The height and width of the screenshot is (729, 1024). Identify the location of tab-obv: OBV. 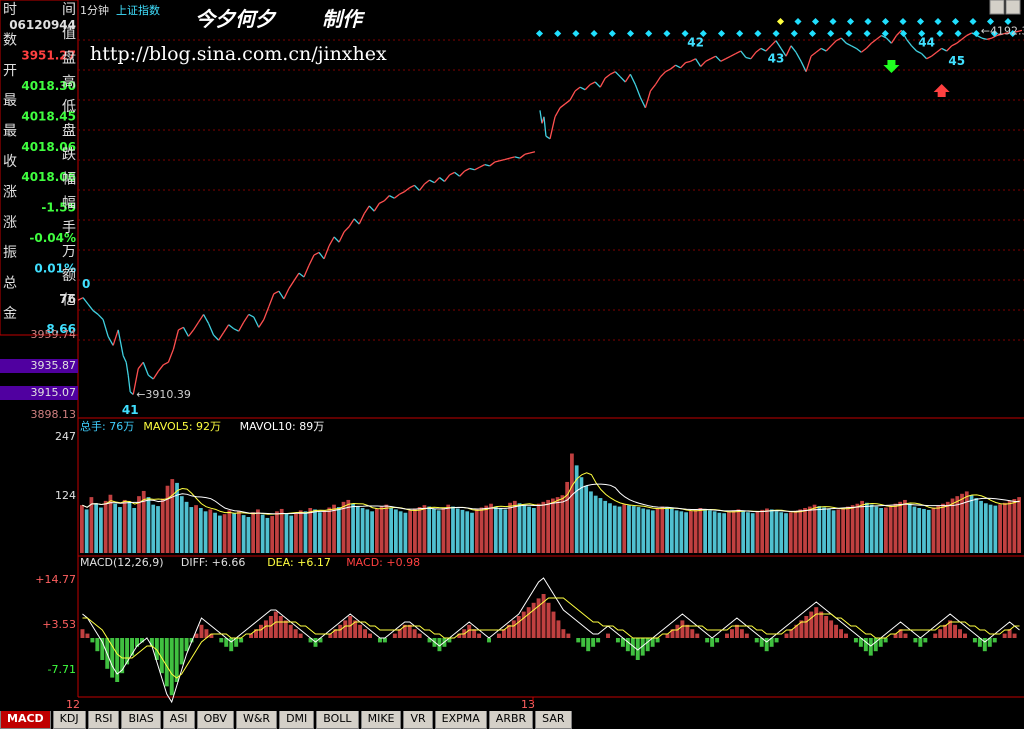
(215, 720).